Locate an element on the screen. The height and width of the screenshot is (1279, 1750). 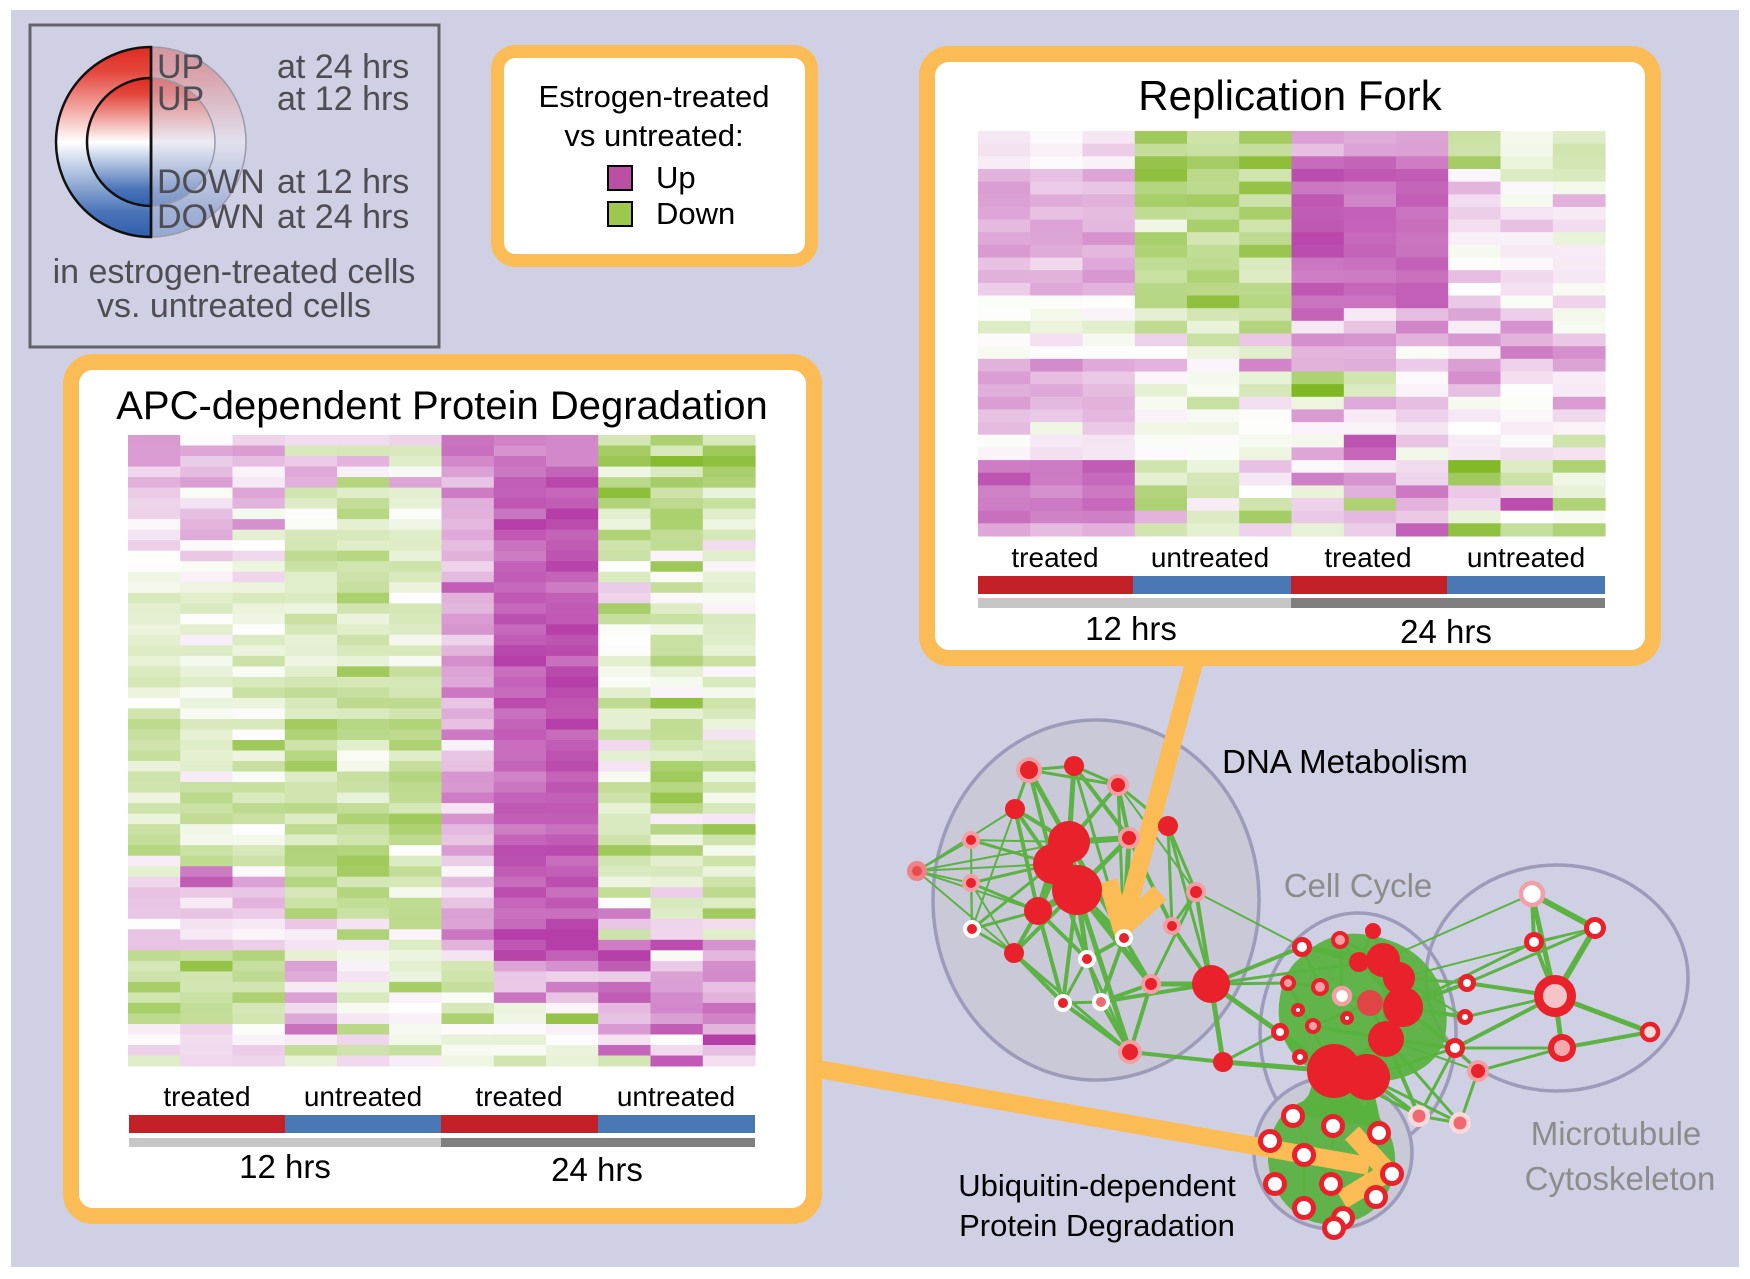
svg-text: Cytoskeleton is located at coordinates (1620, 1178).